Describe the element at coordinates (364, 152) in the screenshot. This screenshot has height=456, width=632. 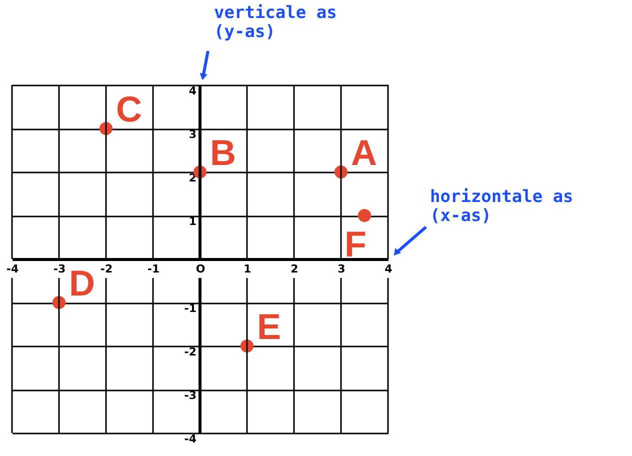
I see `annotation: A` at that location.